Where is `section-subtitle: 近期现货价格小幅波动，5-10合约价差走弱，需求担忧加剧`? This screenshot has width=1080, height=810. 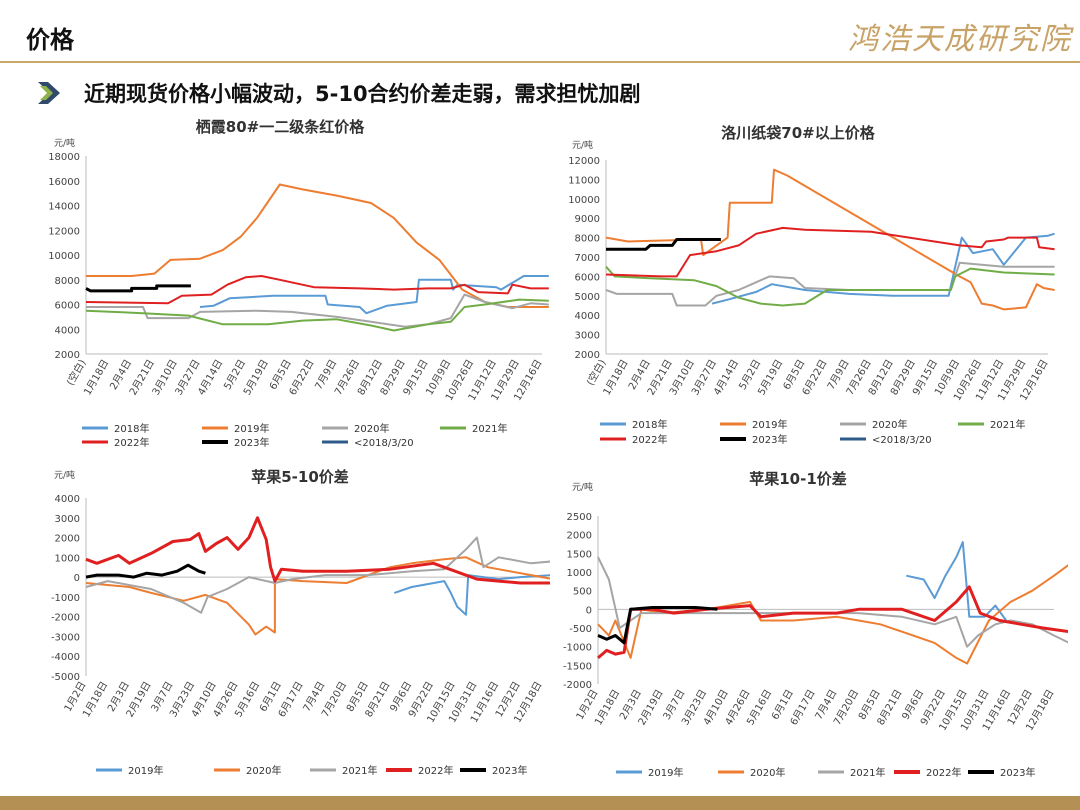 section-subtitle: 近期现货价格小幅波动，5-10合约价差走弱，需求担忧加剧 is located at coordinates (362, 94).